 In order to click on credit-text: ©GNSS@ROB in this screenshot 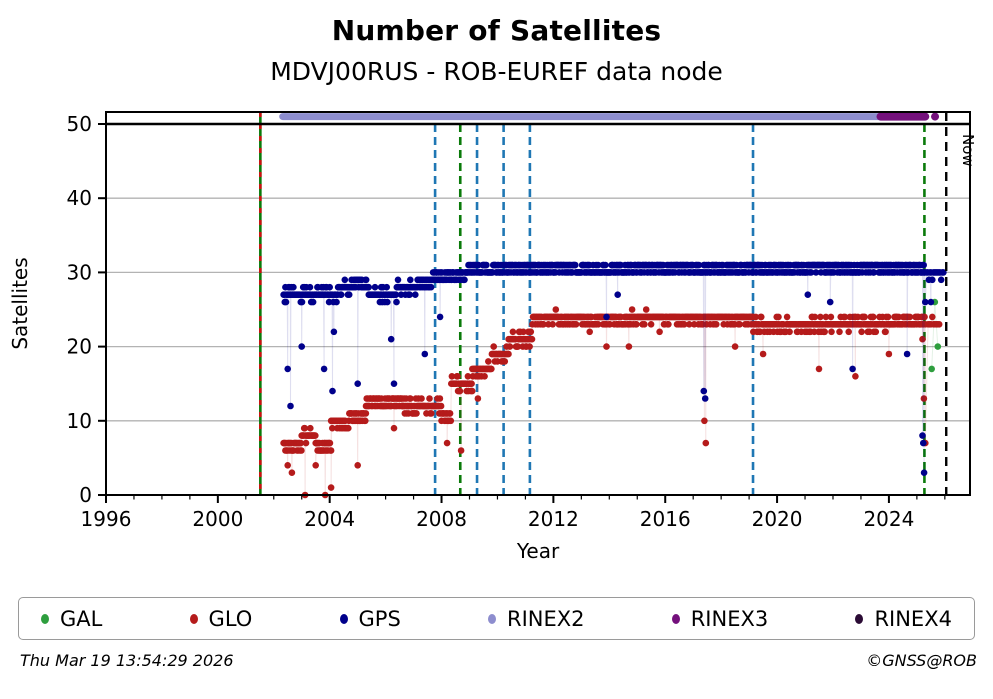, I will do `click(921, 660)`.